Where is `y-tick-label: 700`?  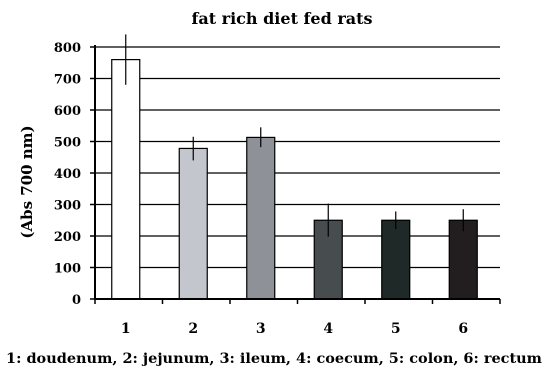
y-tick-label: 700 is located at coordinates (67, 80).